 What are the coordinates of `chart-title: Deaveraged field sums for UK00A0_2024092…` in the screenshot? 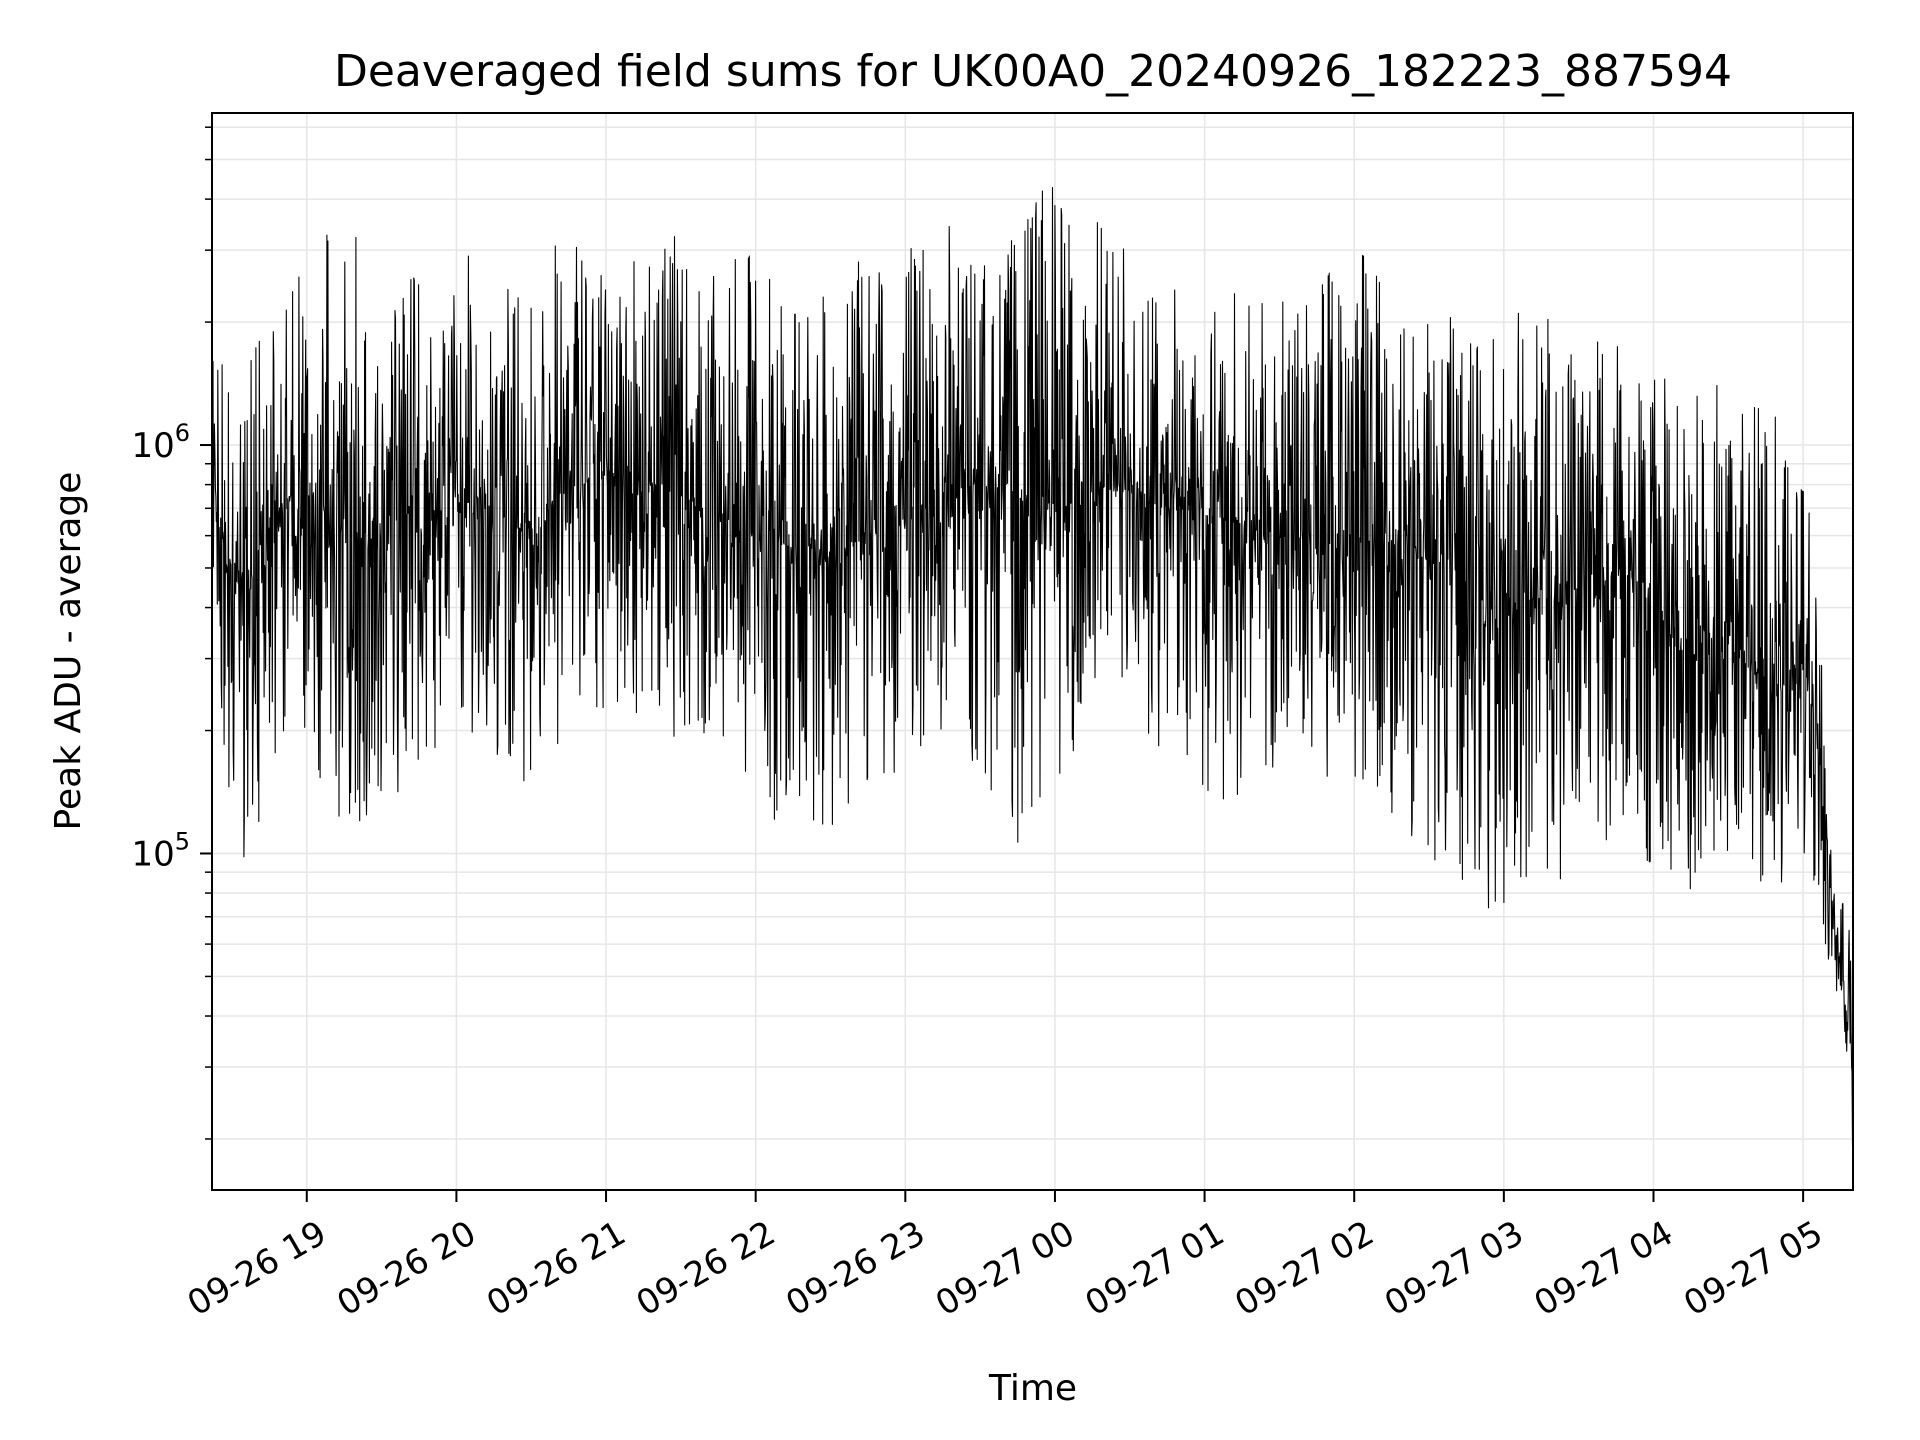 It's located at (1033, 71).